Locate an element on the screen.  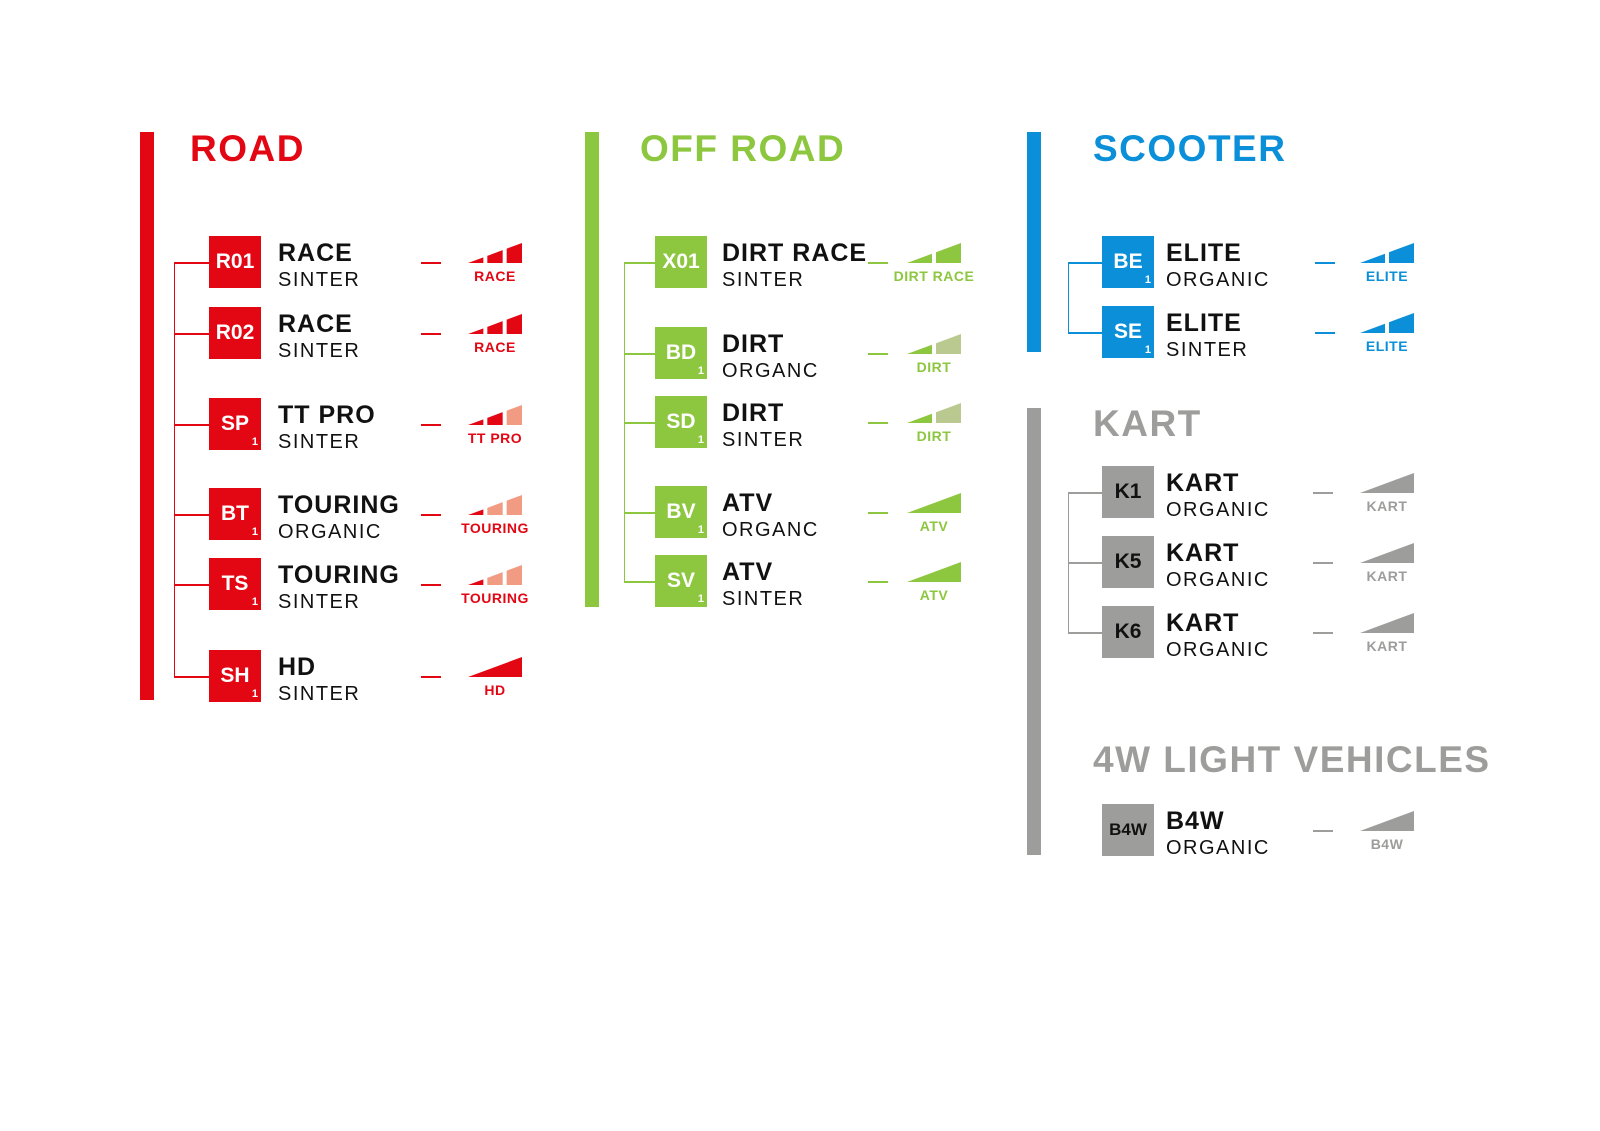
product-code: SE is located at coordinates (1127, 331).